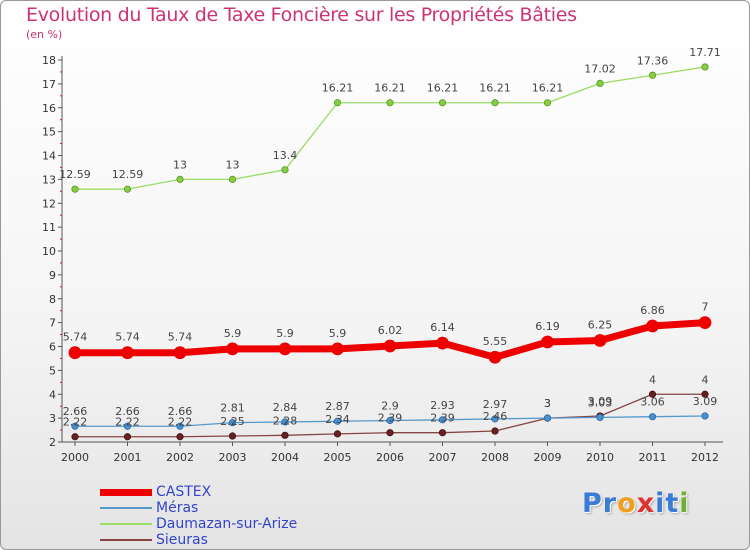 Image resolution: width=750 pixels, height=550 pixels. Describe the element at coordinates (52, 394) in the screenshot. I see `y-tick-label: 4` at that location.